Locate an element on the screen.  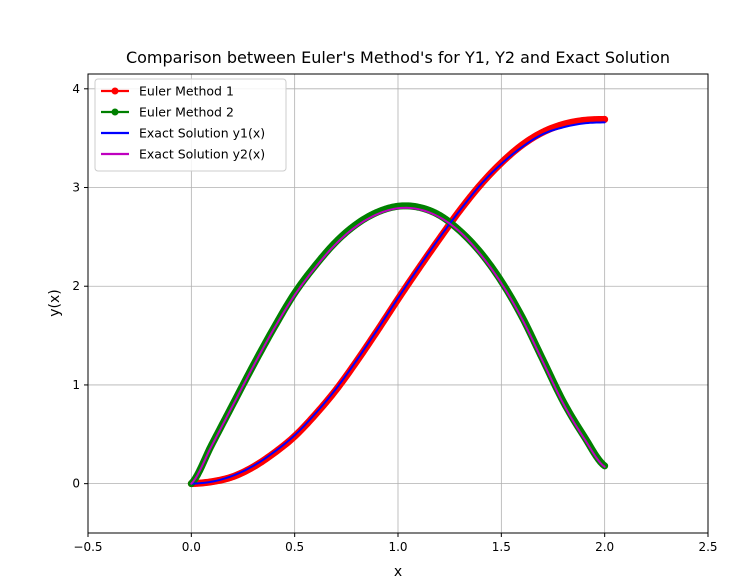
x-tick-label: 1.0 is located at coordinates (397, 547).